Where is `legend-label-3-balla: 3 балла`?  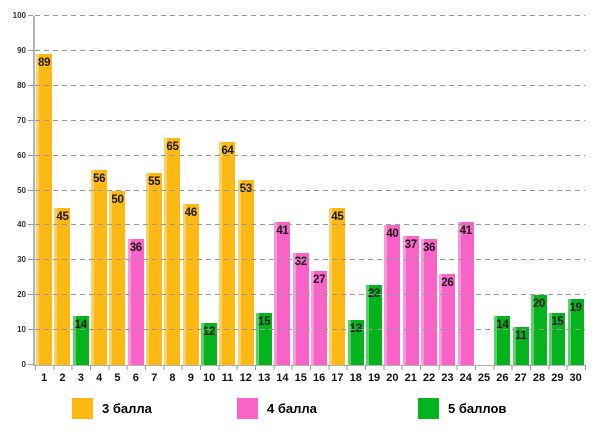 legend-label-3-balla: 3 балла is located at coordinates (127, 408).